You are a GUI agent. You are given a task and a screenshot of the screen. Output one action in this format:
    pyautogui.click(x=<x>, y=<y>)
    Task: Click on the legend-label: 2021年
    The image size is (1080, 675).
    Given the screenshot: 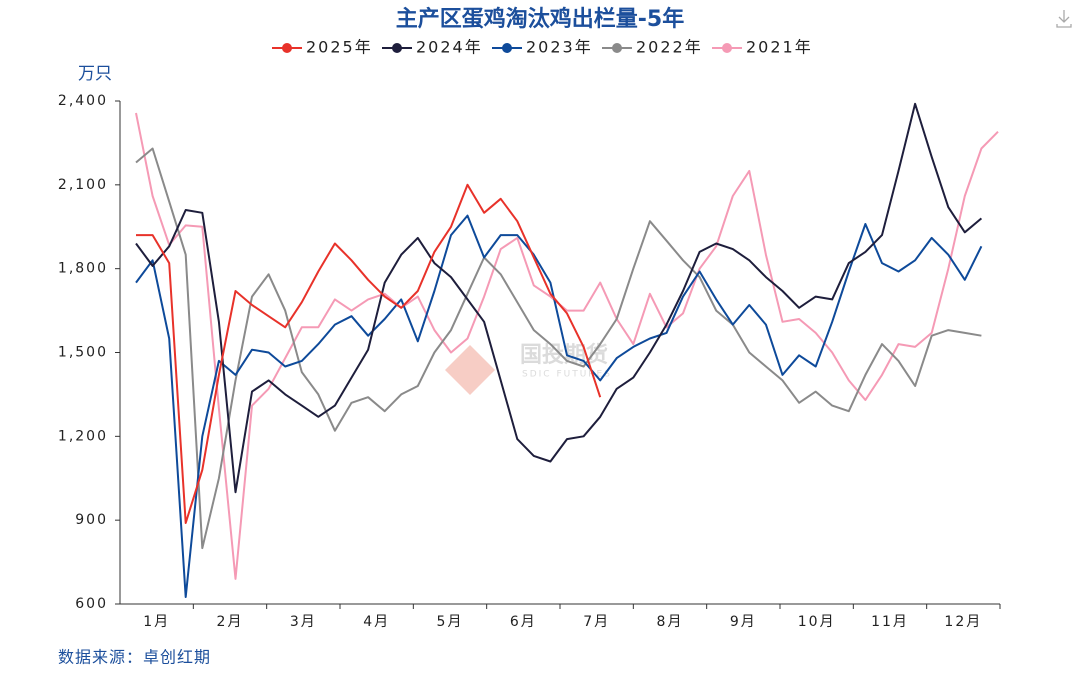 What is the action you would take?
    pyautogui.click(x=779, y=47)
    